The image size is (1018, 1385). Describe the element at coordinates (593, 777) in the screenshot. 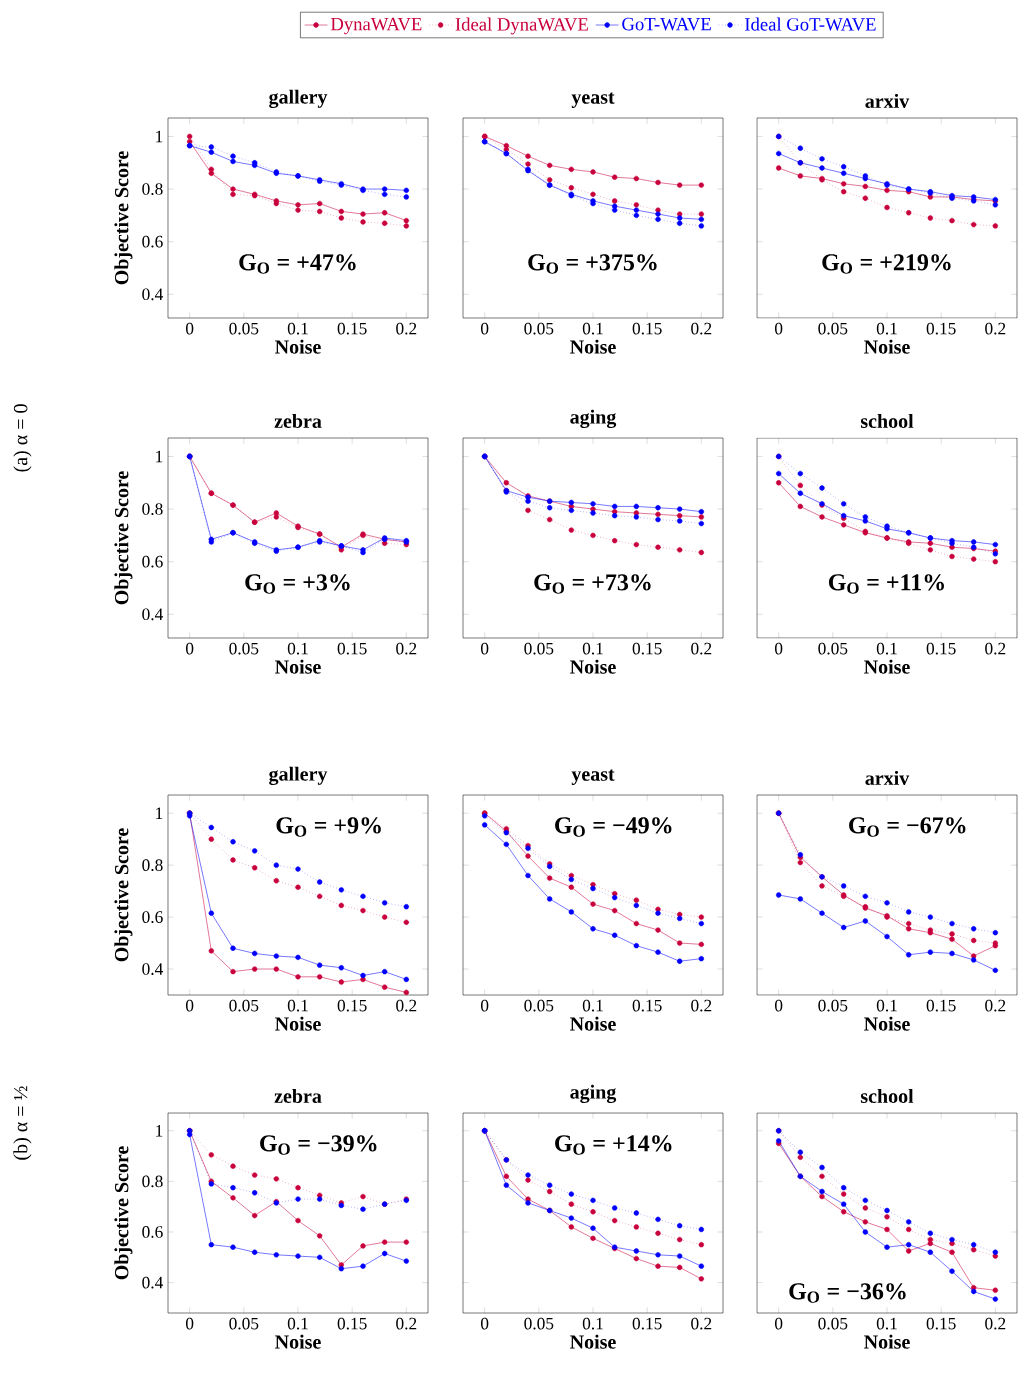

I see `chart-title: yeast` at that location.